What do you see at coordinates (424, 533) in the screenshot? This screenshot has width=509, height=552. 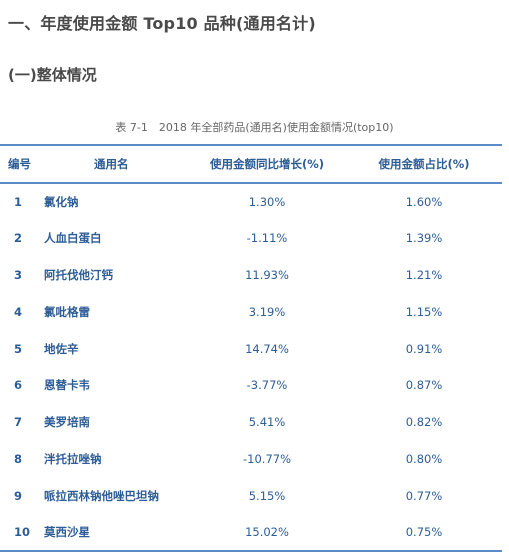 I see `row-share: 0.75%` at bounding box center [424, 533].